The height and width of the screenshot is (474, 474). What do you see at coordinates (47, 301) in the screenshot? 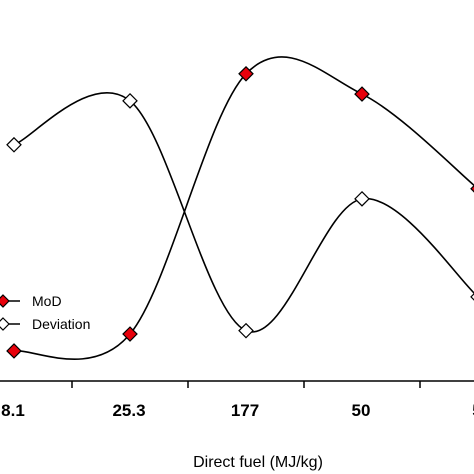
I see `legend-label-mod: MoD` at bounding box center [47, 301].